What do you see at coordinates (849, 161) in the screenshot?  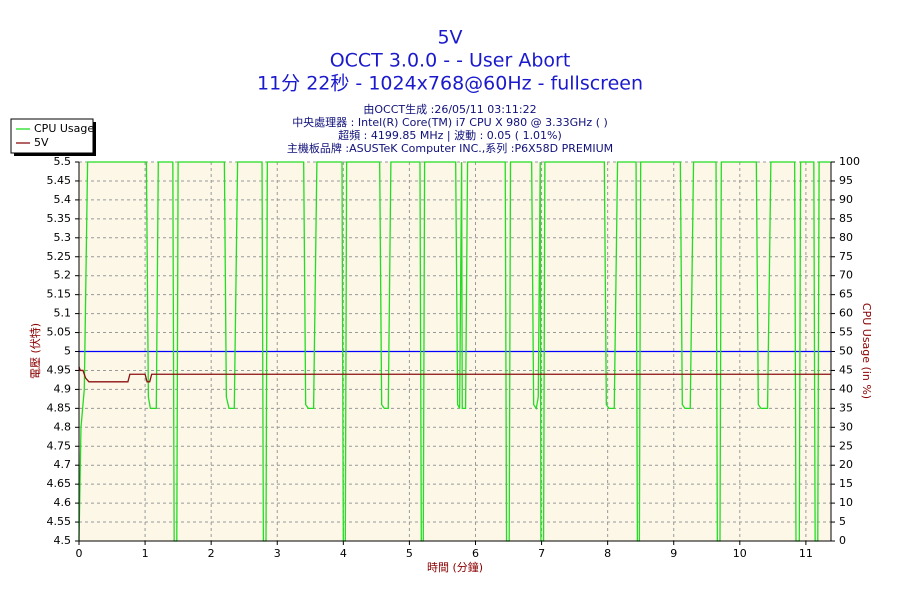 I see `y2-tick-label: 100` at bounding box center [849, 161].